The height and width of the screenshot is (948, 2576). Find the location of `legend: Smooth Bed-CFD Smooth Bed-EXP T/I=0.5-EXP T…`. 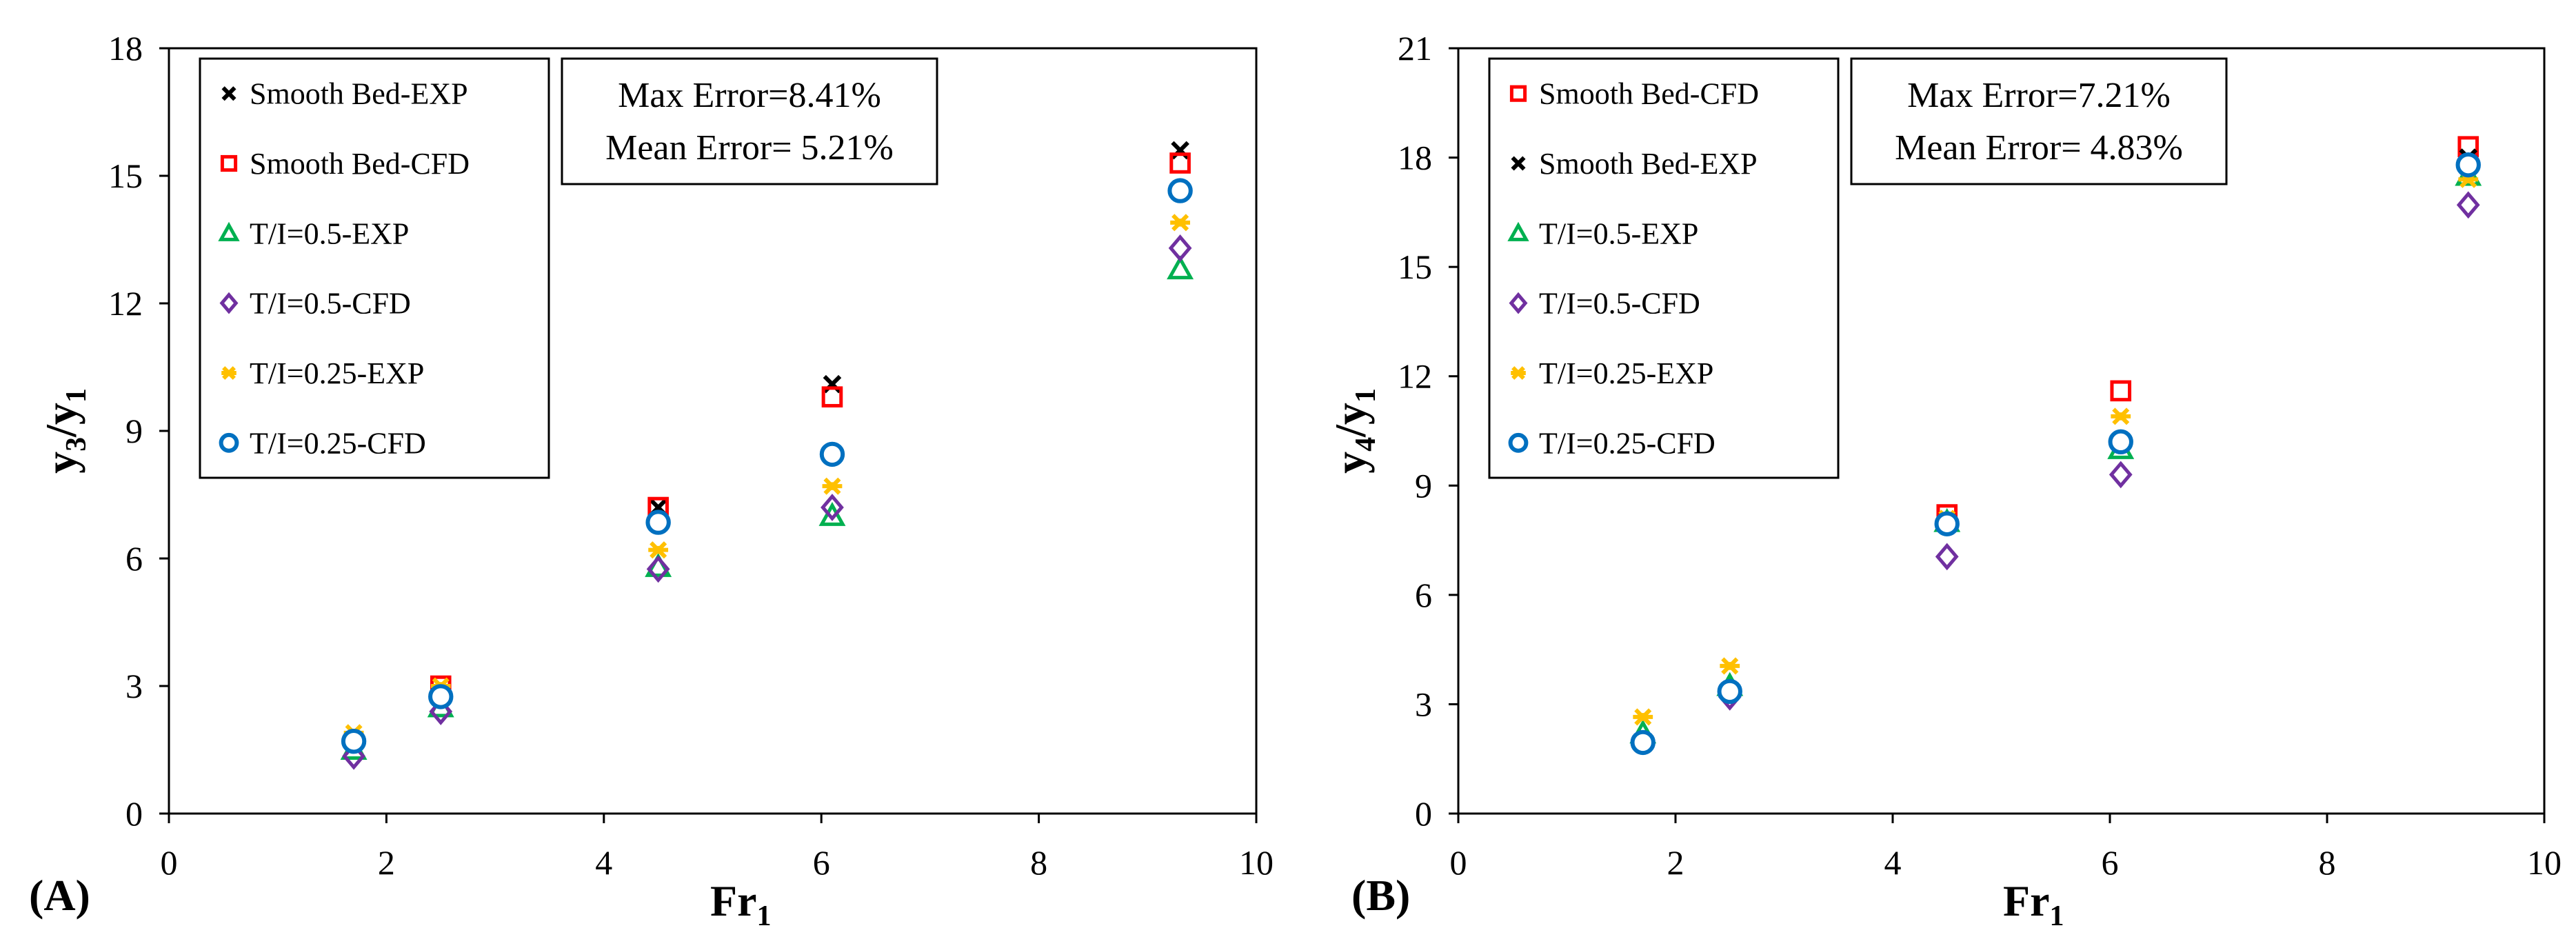

legend: Smooth Bed-CFD Smooth Bed-EXP T/I=0.5-EXP T… is located at coordinates (1664, 268).